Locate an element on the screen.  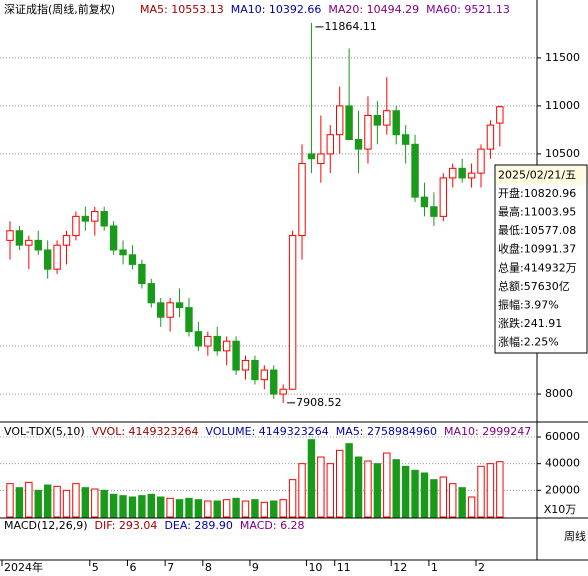
header-item: MA5: 2758984960 is located at coordinates (386, 431).